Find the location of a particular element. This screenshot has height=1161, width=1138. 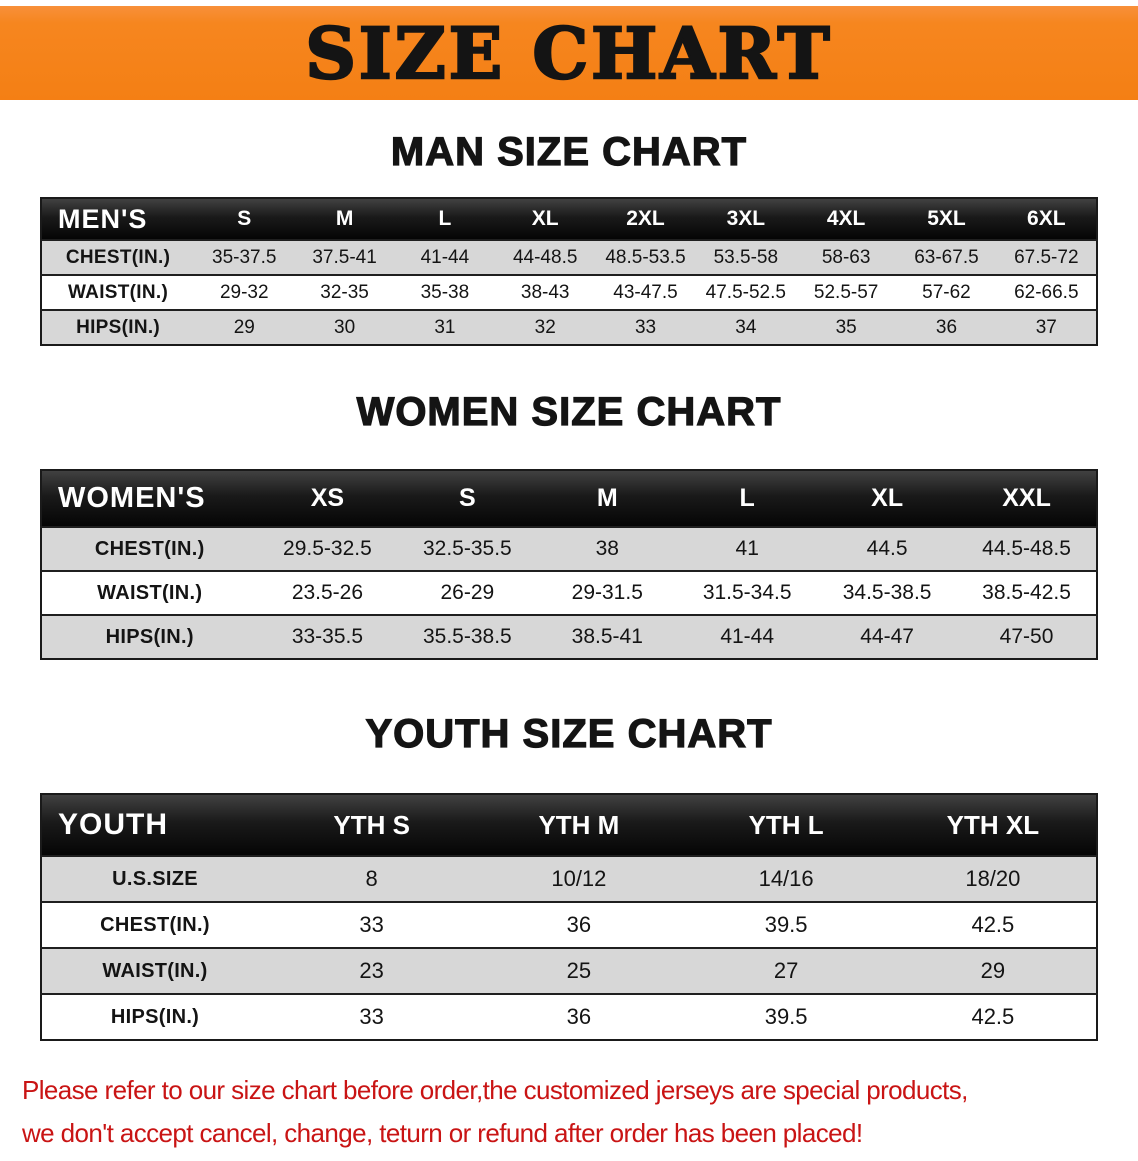

table-row: HIPS(IN.) 33 36 39.5 42.5 is located at coordinates (569, 1017).